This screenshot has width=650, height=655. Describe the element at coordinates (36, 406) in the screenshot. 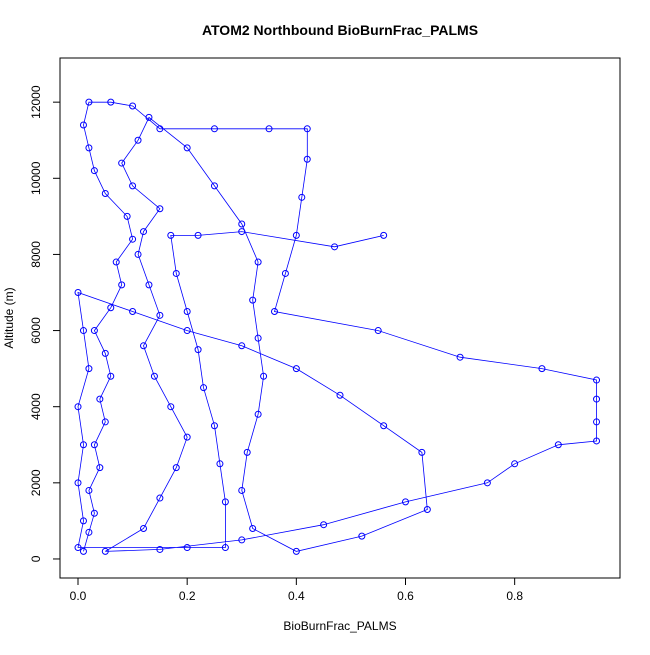

I see `y-tick-label: 4000` at that location.